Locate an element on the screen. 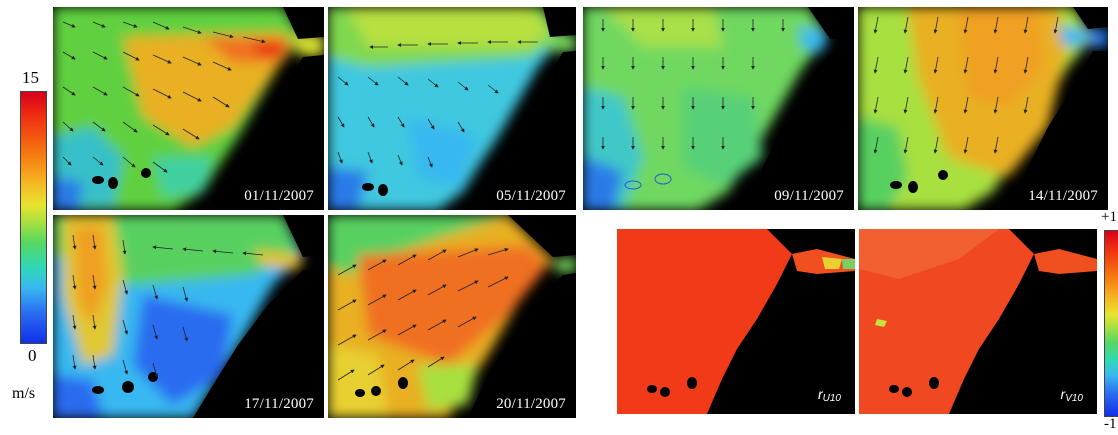 The width and height of the screenshot is (1118, 435). correlation-map-v10: rV10 is located at coordinates (978, 321).